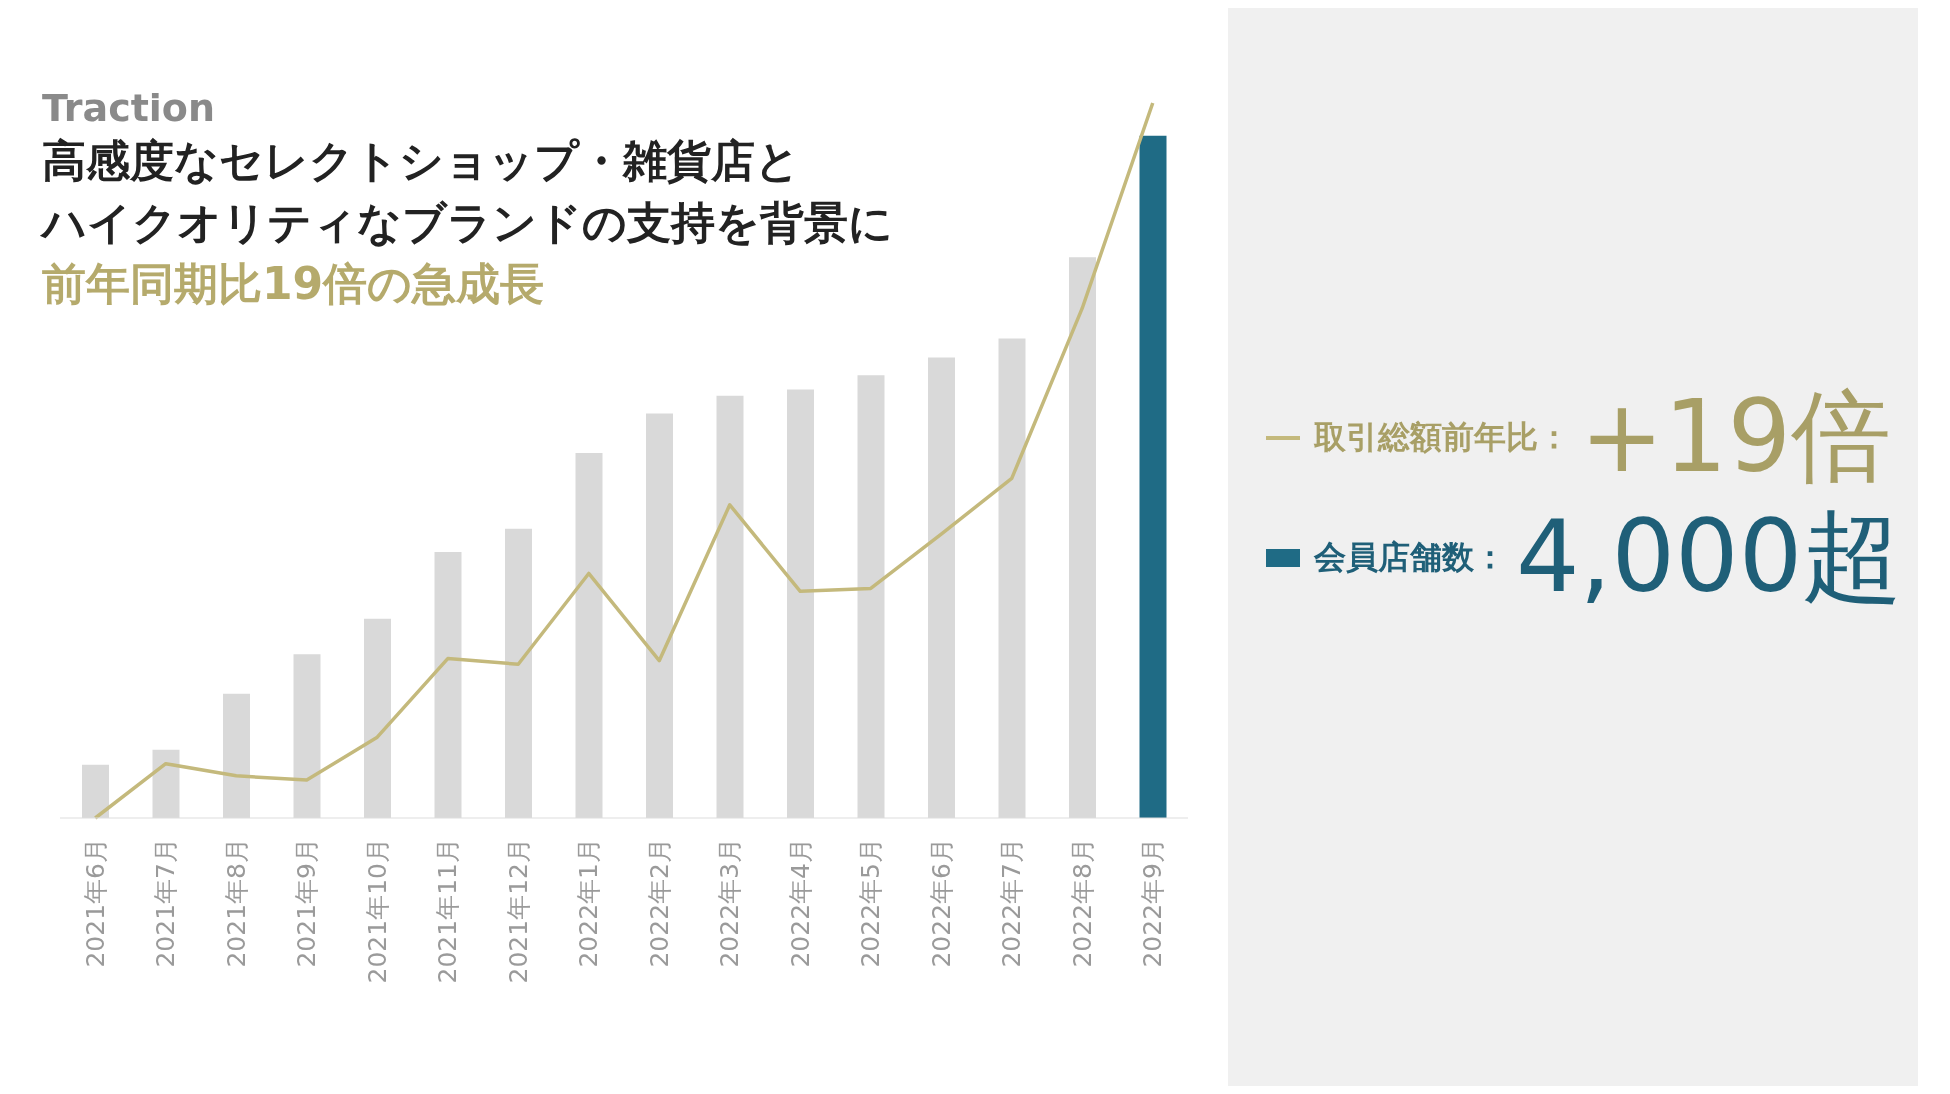  I want to click on x-tick-label: 2021年12月, so click(518, 911).